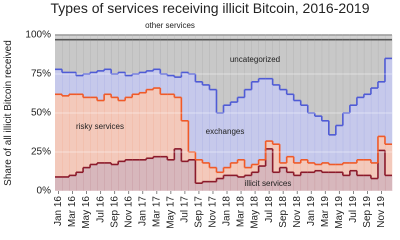 This screenshot has height=240, width=400. What do you see at coordinates (353, 209) in the screenshot?
I see `x-tick-label: Jul 19` at bounding box center [353, 209].